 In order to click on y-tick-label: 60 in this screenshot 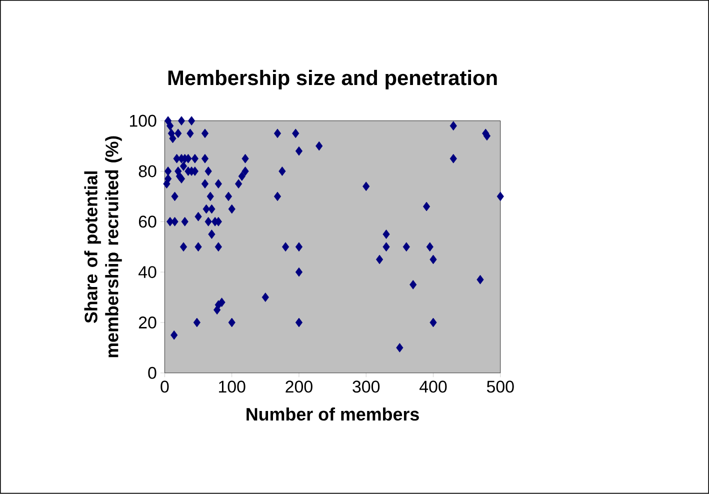, I will do `click(147, 222)`.